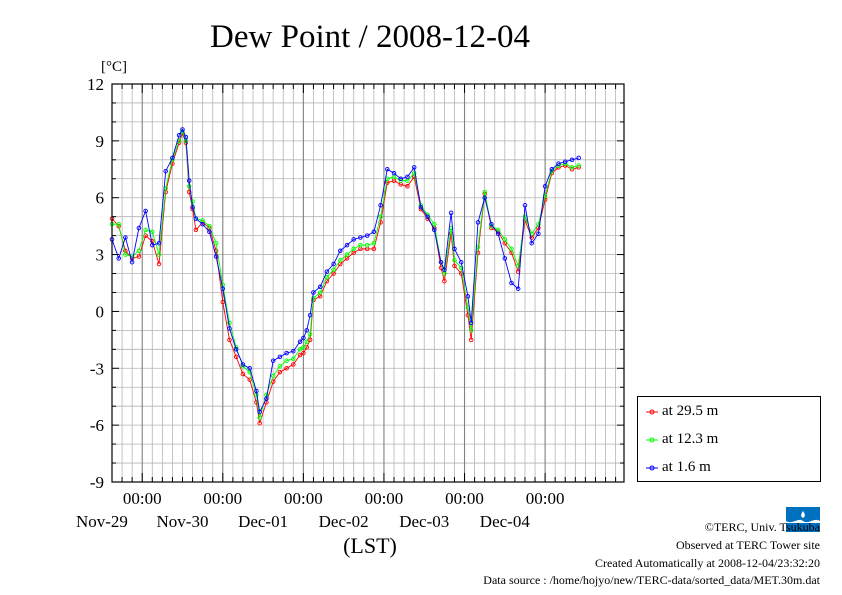 The image size is (842, 595). What do you see at coordinates (747, 545) in the screenshot?
I see `observed-text: Observed at TERC Tower site` at bounding box center [747, 545].